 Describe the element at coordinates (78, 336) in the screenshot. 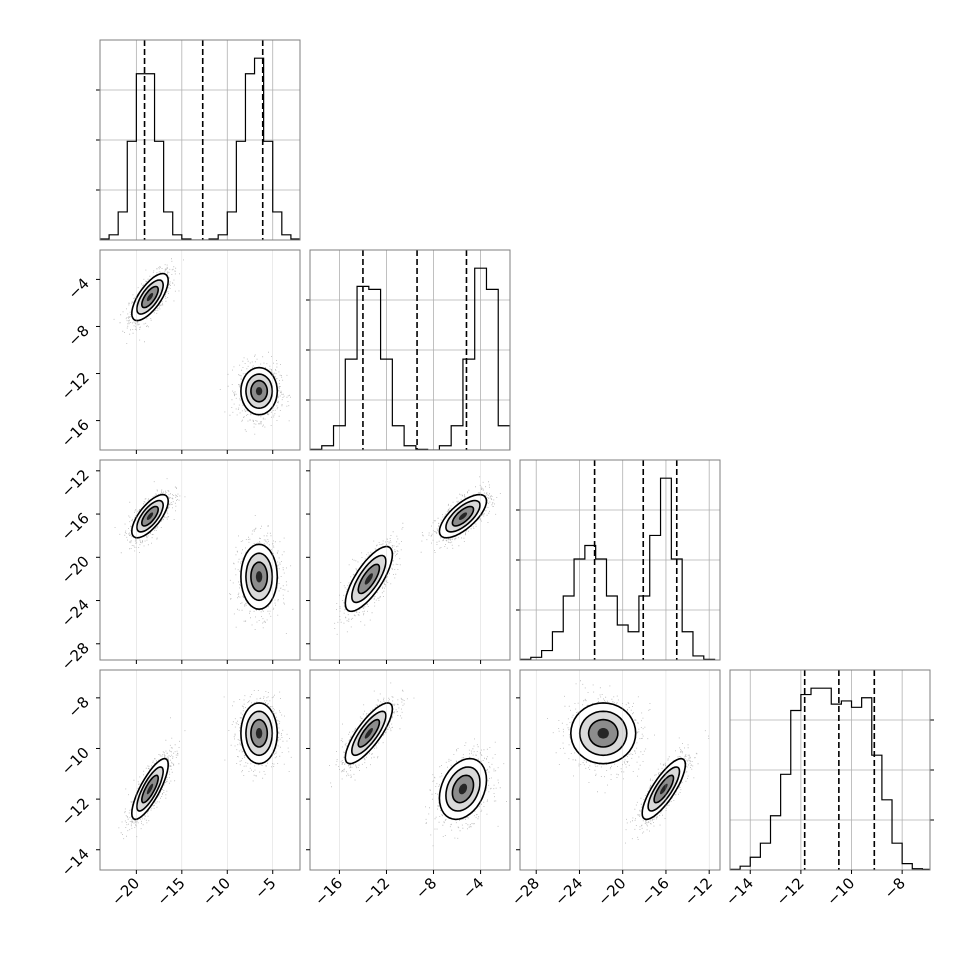

I see `y-tick-label-p1: −8` at that location.